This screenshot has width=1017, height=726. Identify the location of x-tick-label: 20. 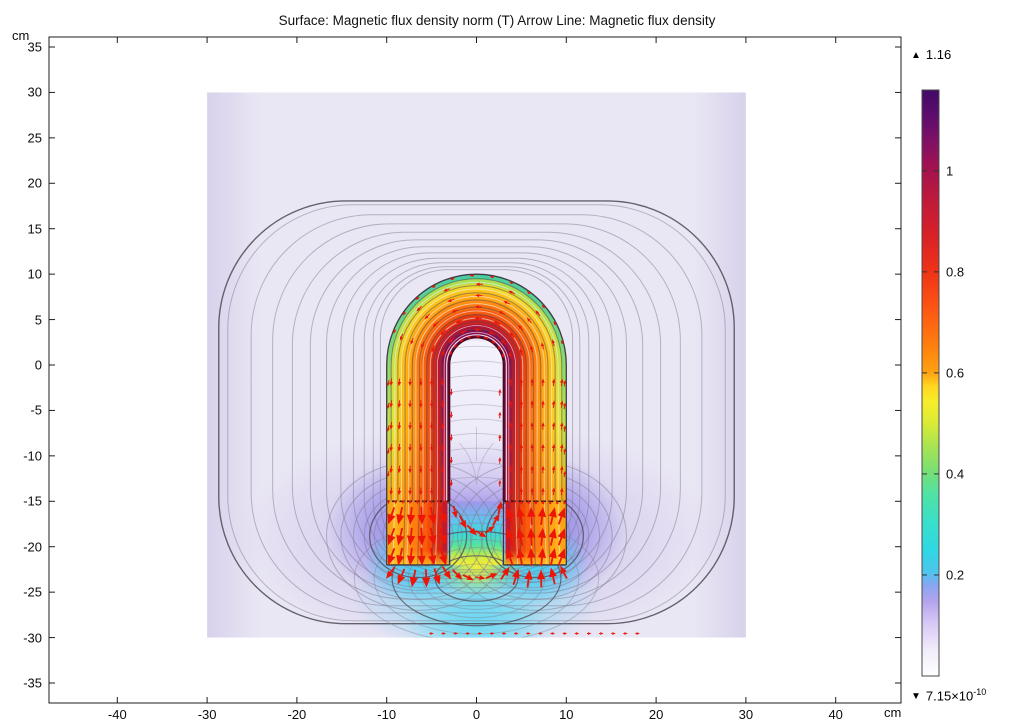
(656, 714).